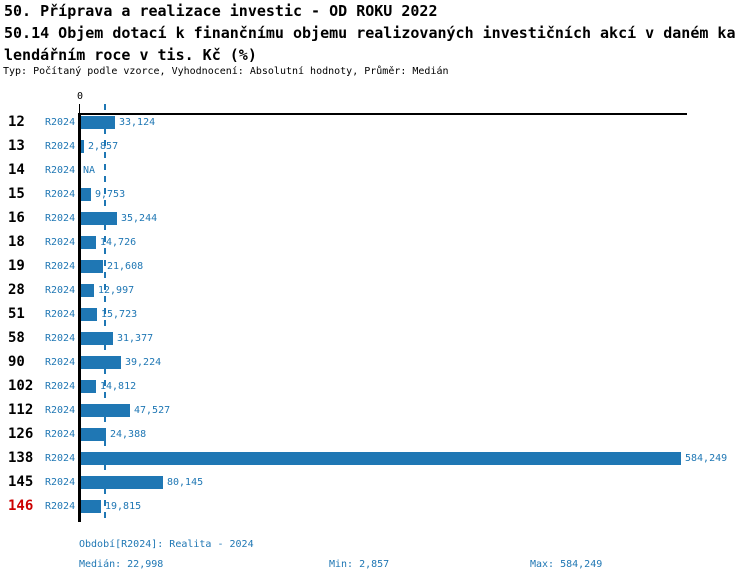  Describe the element at coordinates (121, 564) in the screenshot. I see `footer-median-label: Medián: 22,998` at that location.